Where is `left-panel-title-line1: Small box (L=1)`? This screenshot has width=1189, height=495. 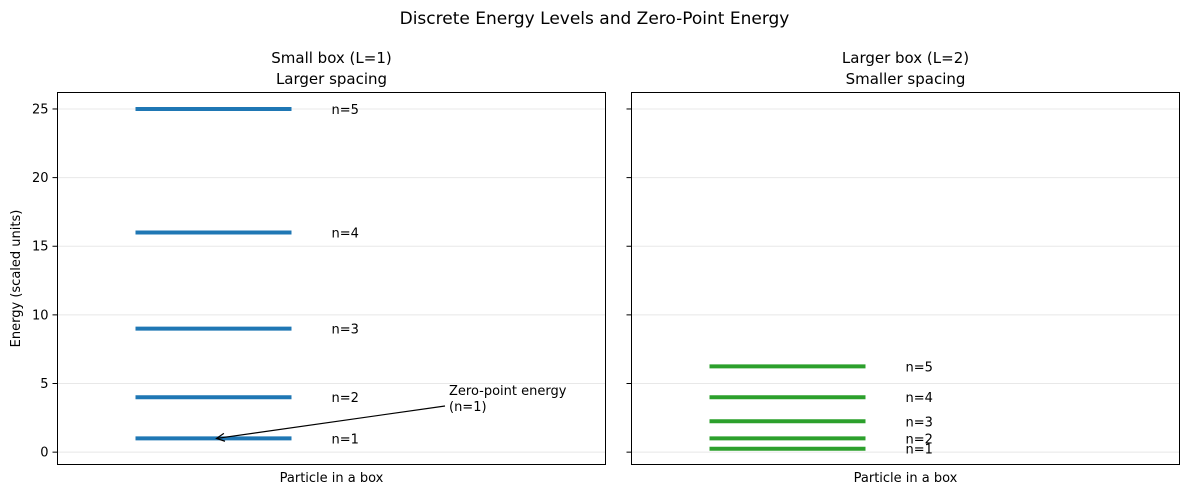 left-panel-title-line1: Small box (L=1) is located at coordinates (331, 58).